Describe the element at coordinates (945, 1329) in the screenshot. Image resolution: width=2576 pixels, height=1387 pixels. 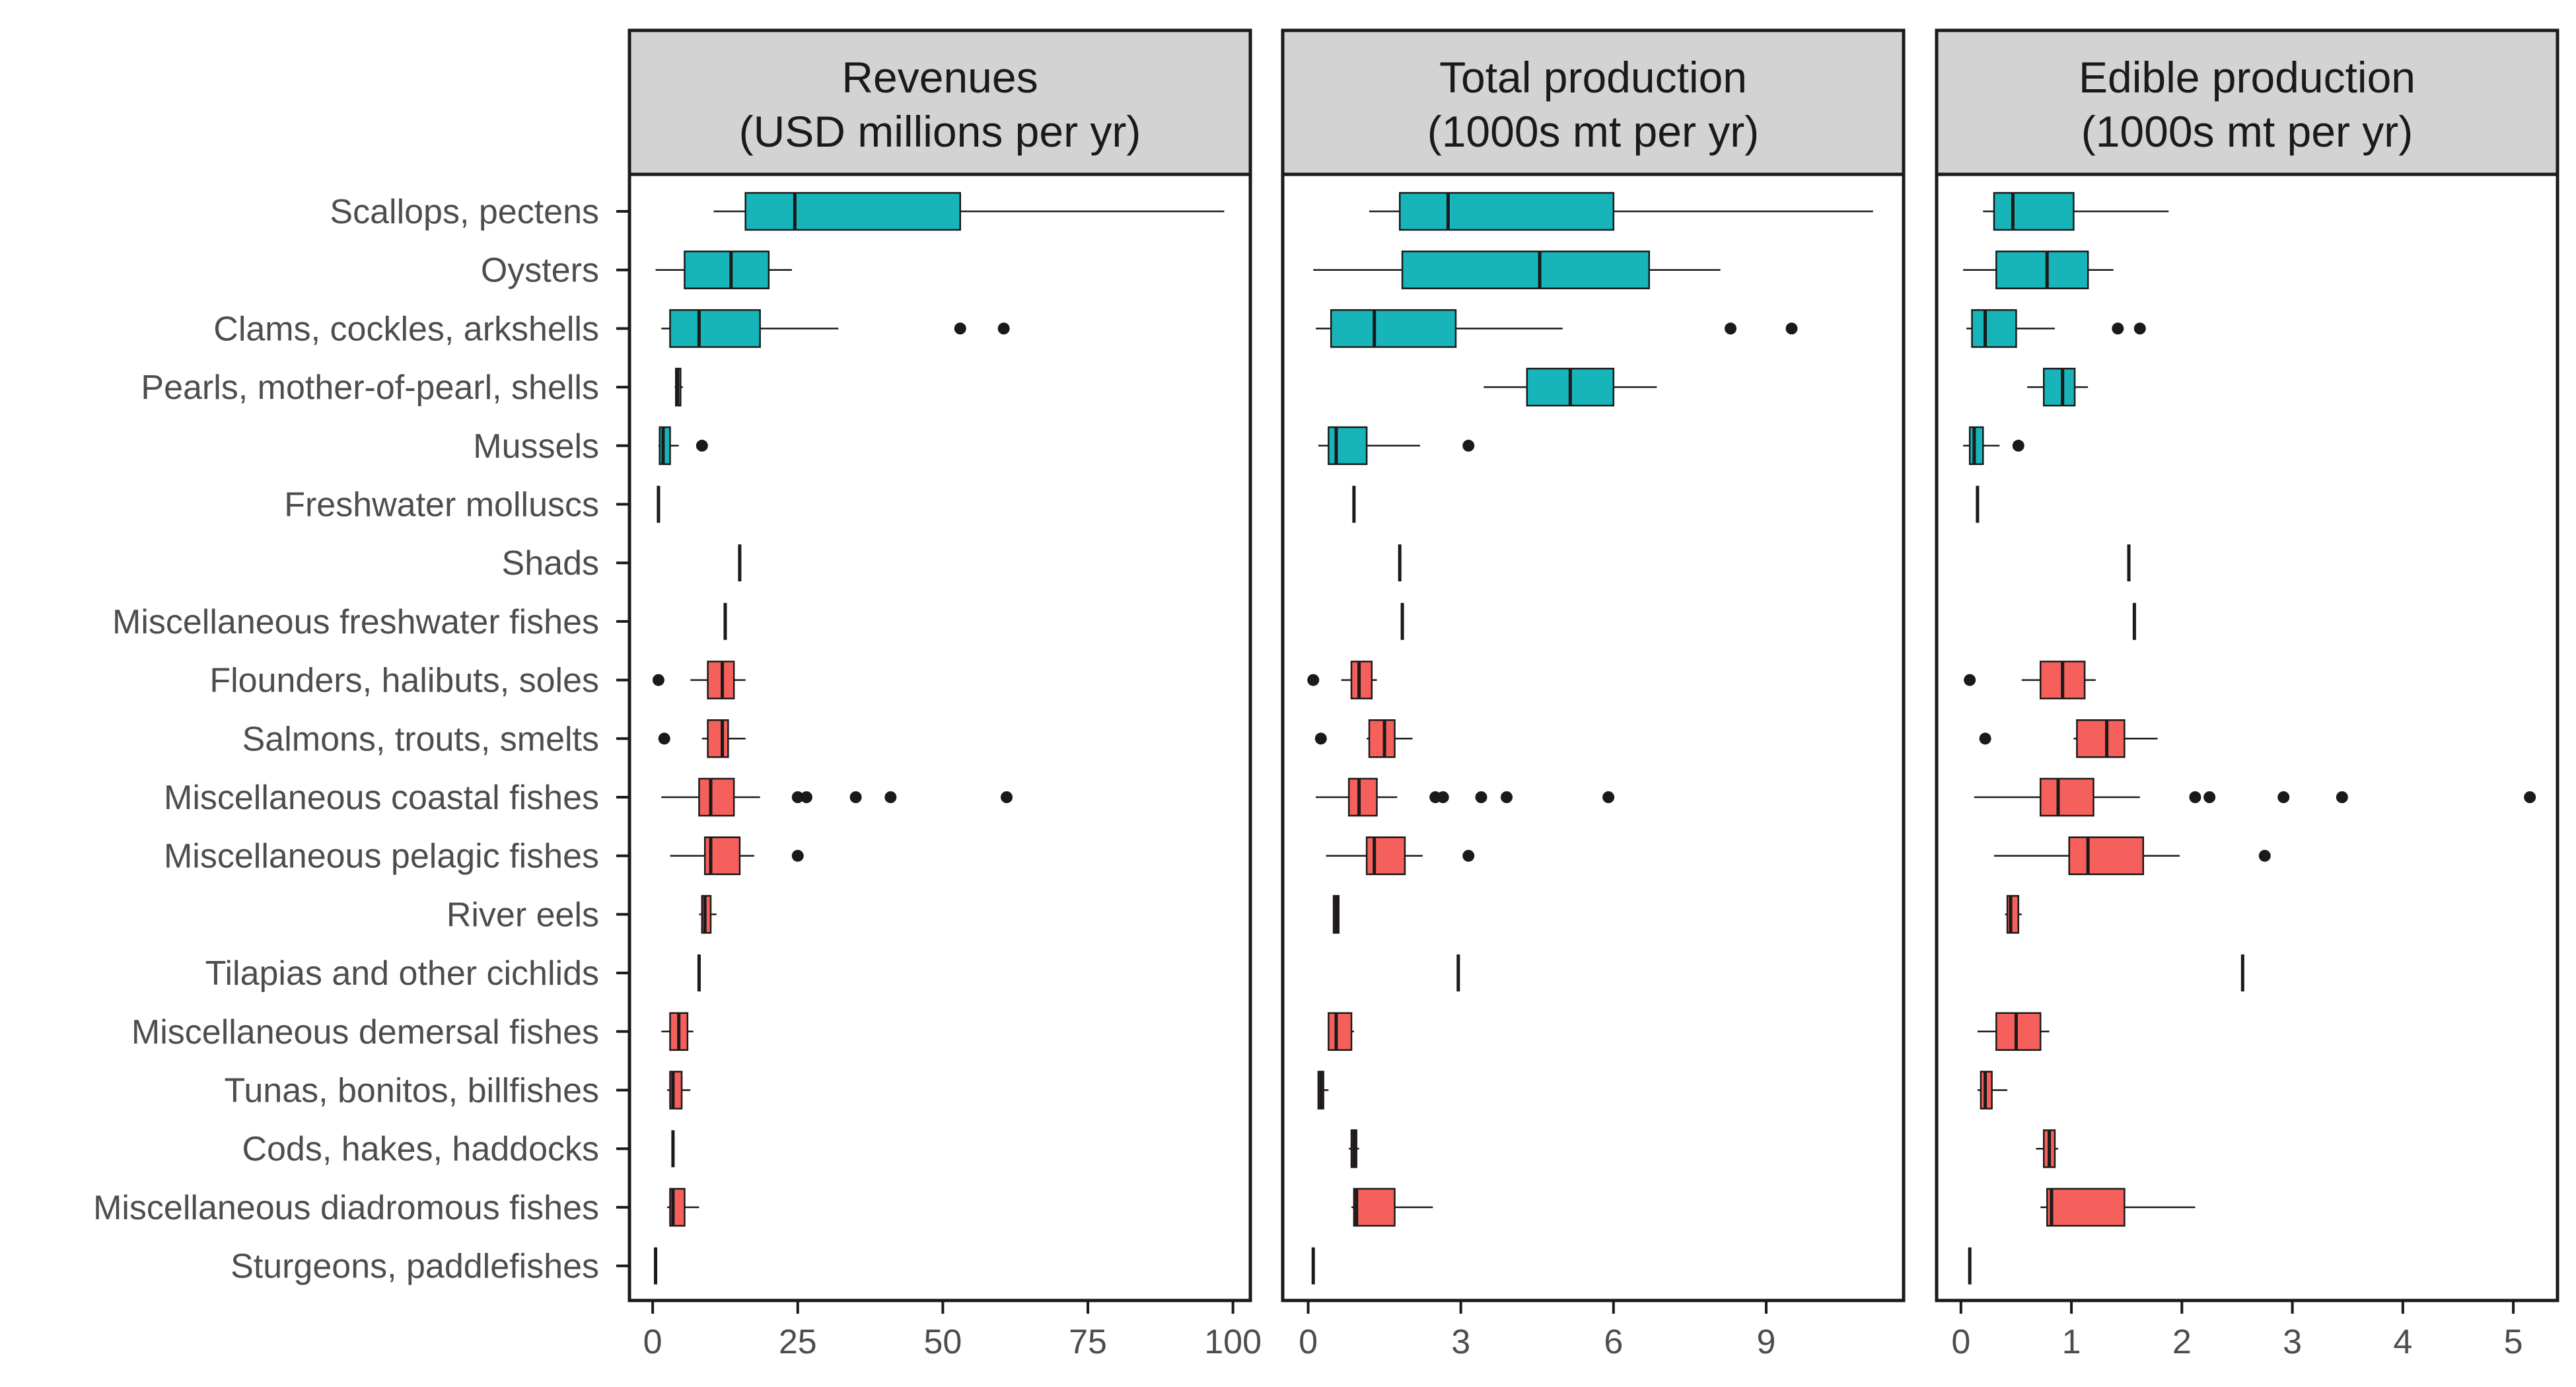
I see `facet-revenues-ticks: 0 25 50 75 100` at that location.